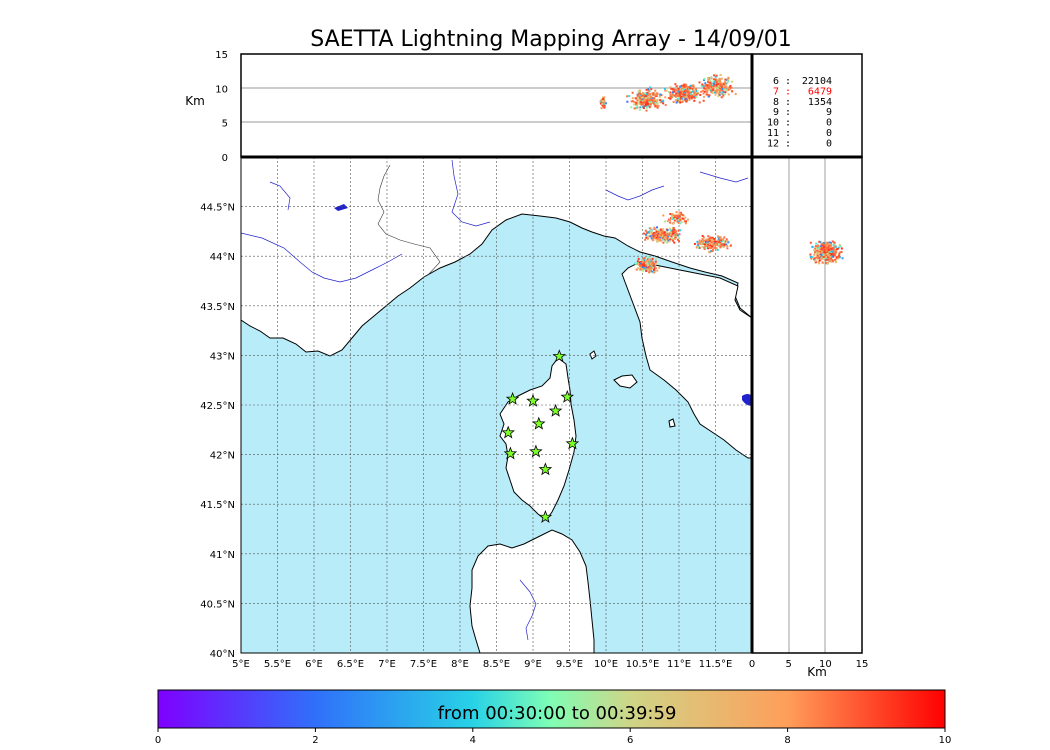  What do you see at coordinates (409, 221) in the screenshot?
I see `country-border` at bounding box center [409, 221].